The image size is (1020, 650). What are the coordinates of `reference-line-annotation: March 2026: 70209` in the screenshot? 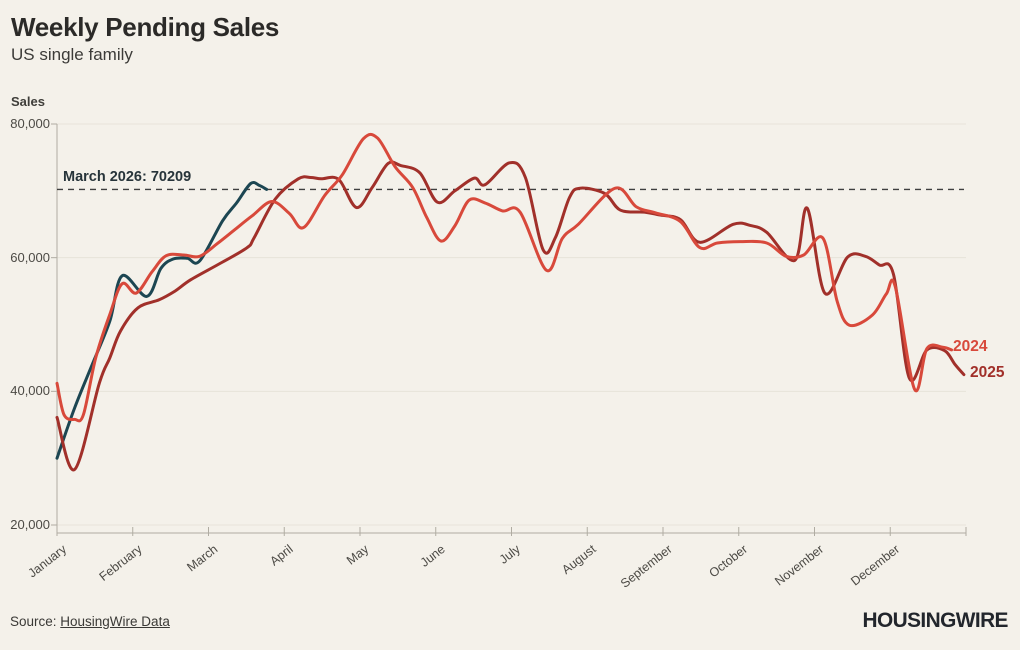 It's located at (127, 177).